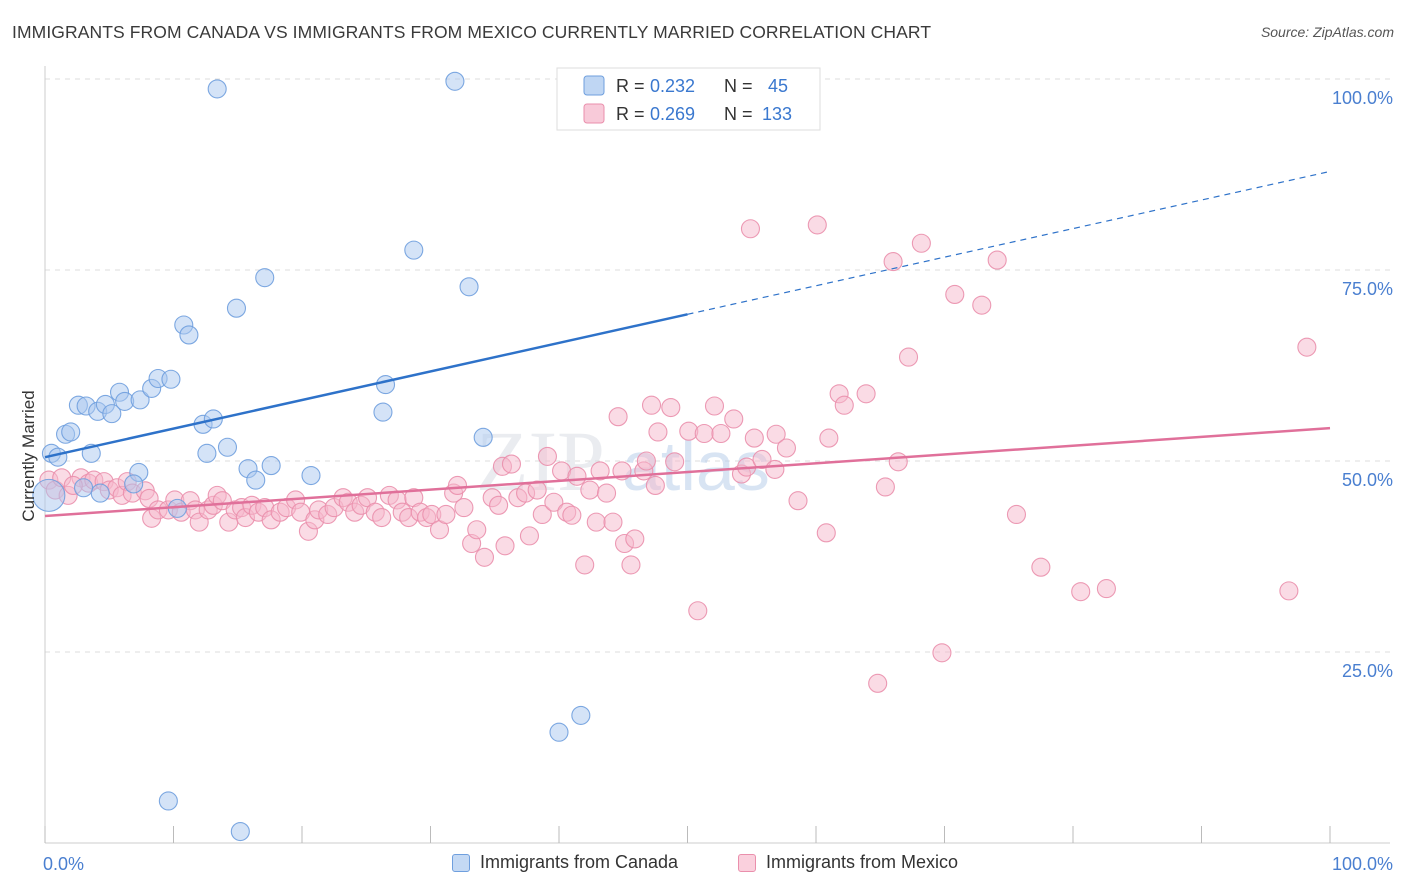 Image resolution: width=1406 pixels, height=892 pixels. Describe the element at coordinates (1362, 98) in the screenshot. I see `y-tick-label: 100.0%` at that location.